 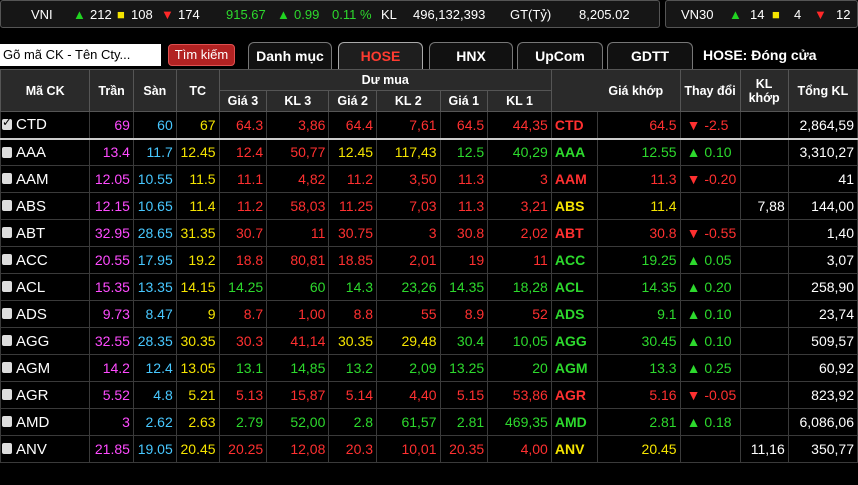 I want to click on header-match-price: Giá khớp, so click(x=615, y=90).